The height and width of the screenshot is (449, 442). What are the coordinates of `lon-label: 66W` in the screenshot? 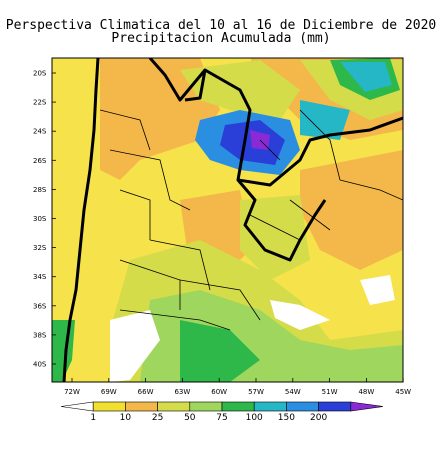 It's located at (146, 392).